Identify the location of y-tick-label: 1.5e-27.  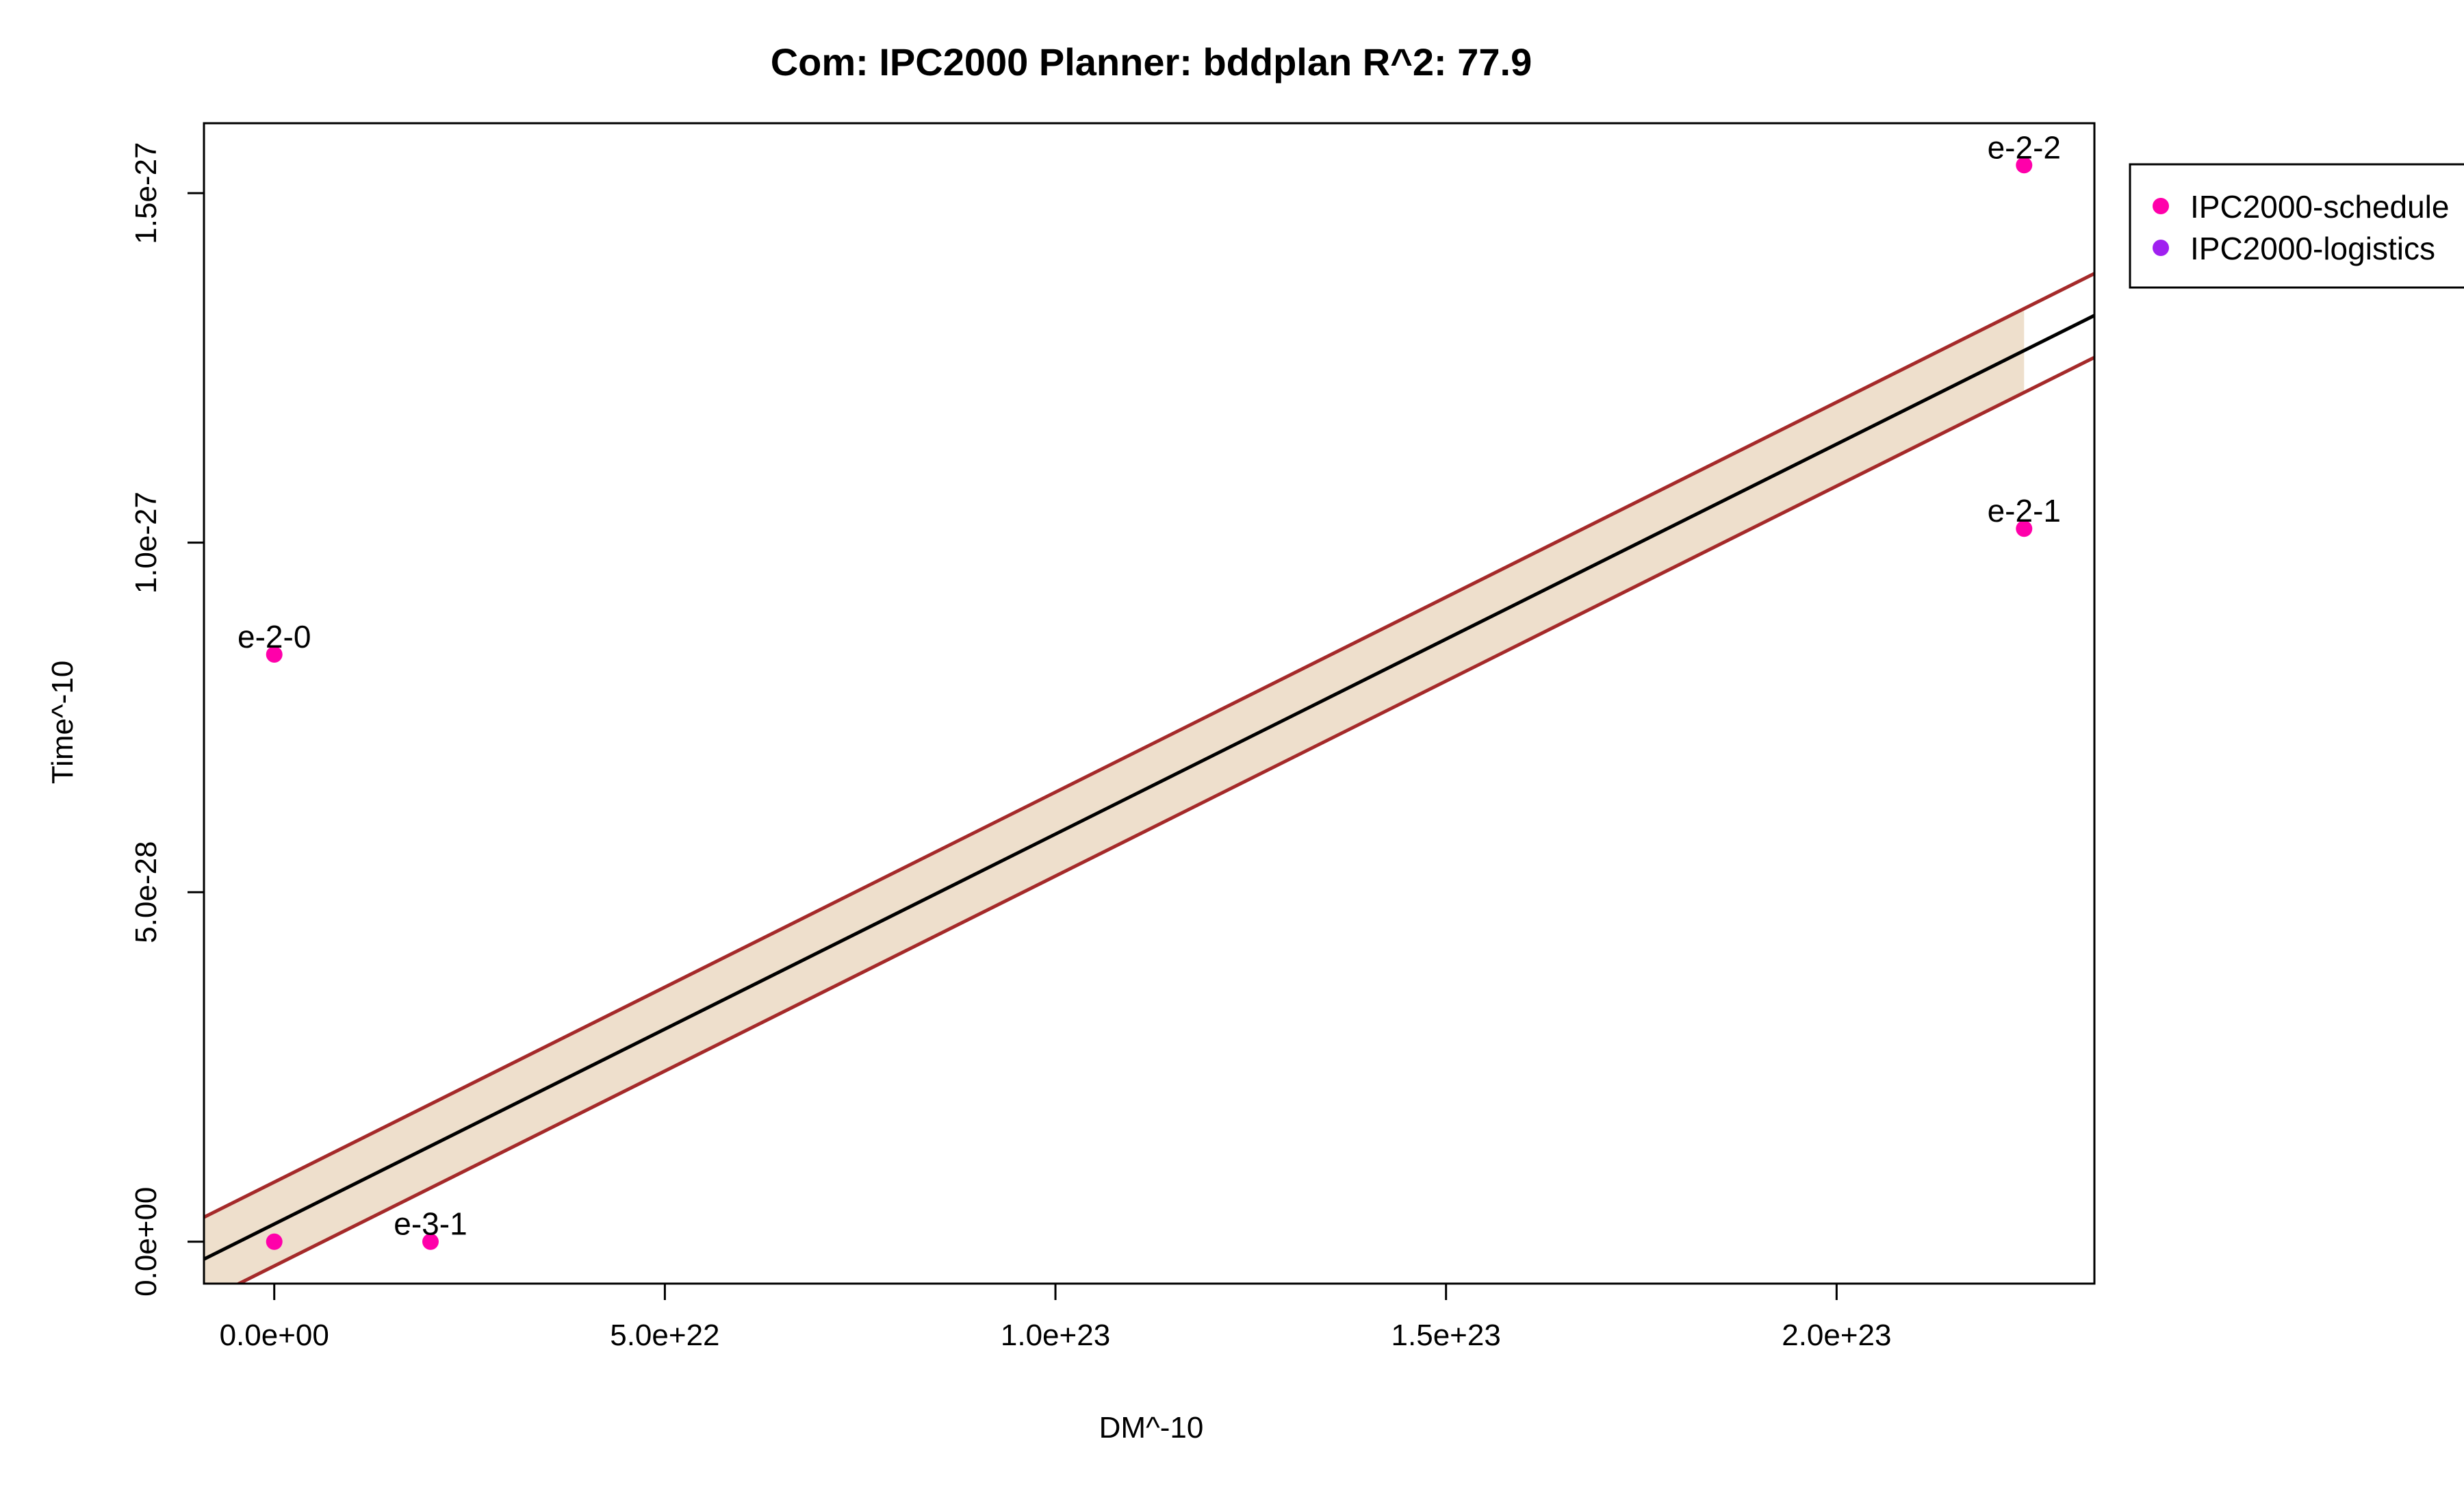
(146, 193).